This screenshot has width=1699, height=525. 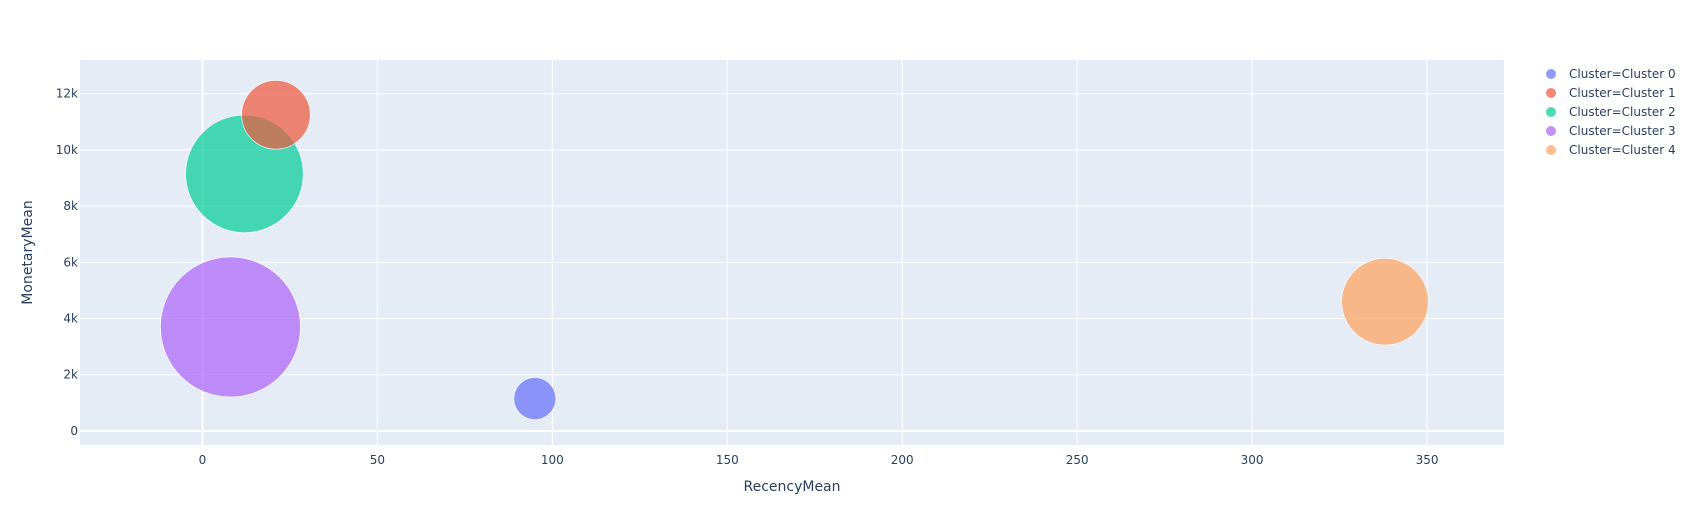 What do you see at coordinates (377, 460) in the screenshot?
I see `x-tick-label: 50` at bounding box center [377, 460].